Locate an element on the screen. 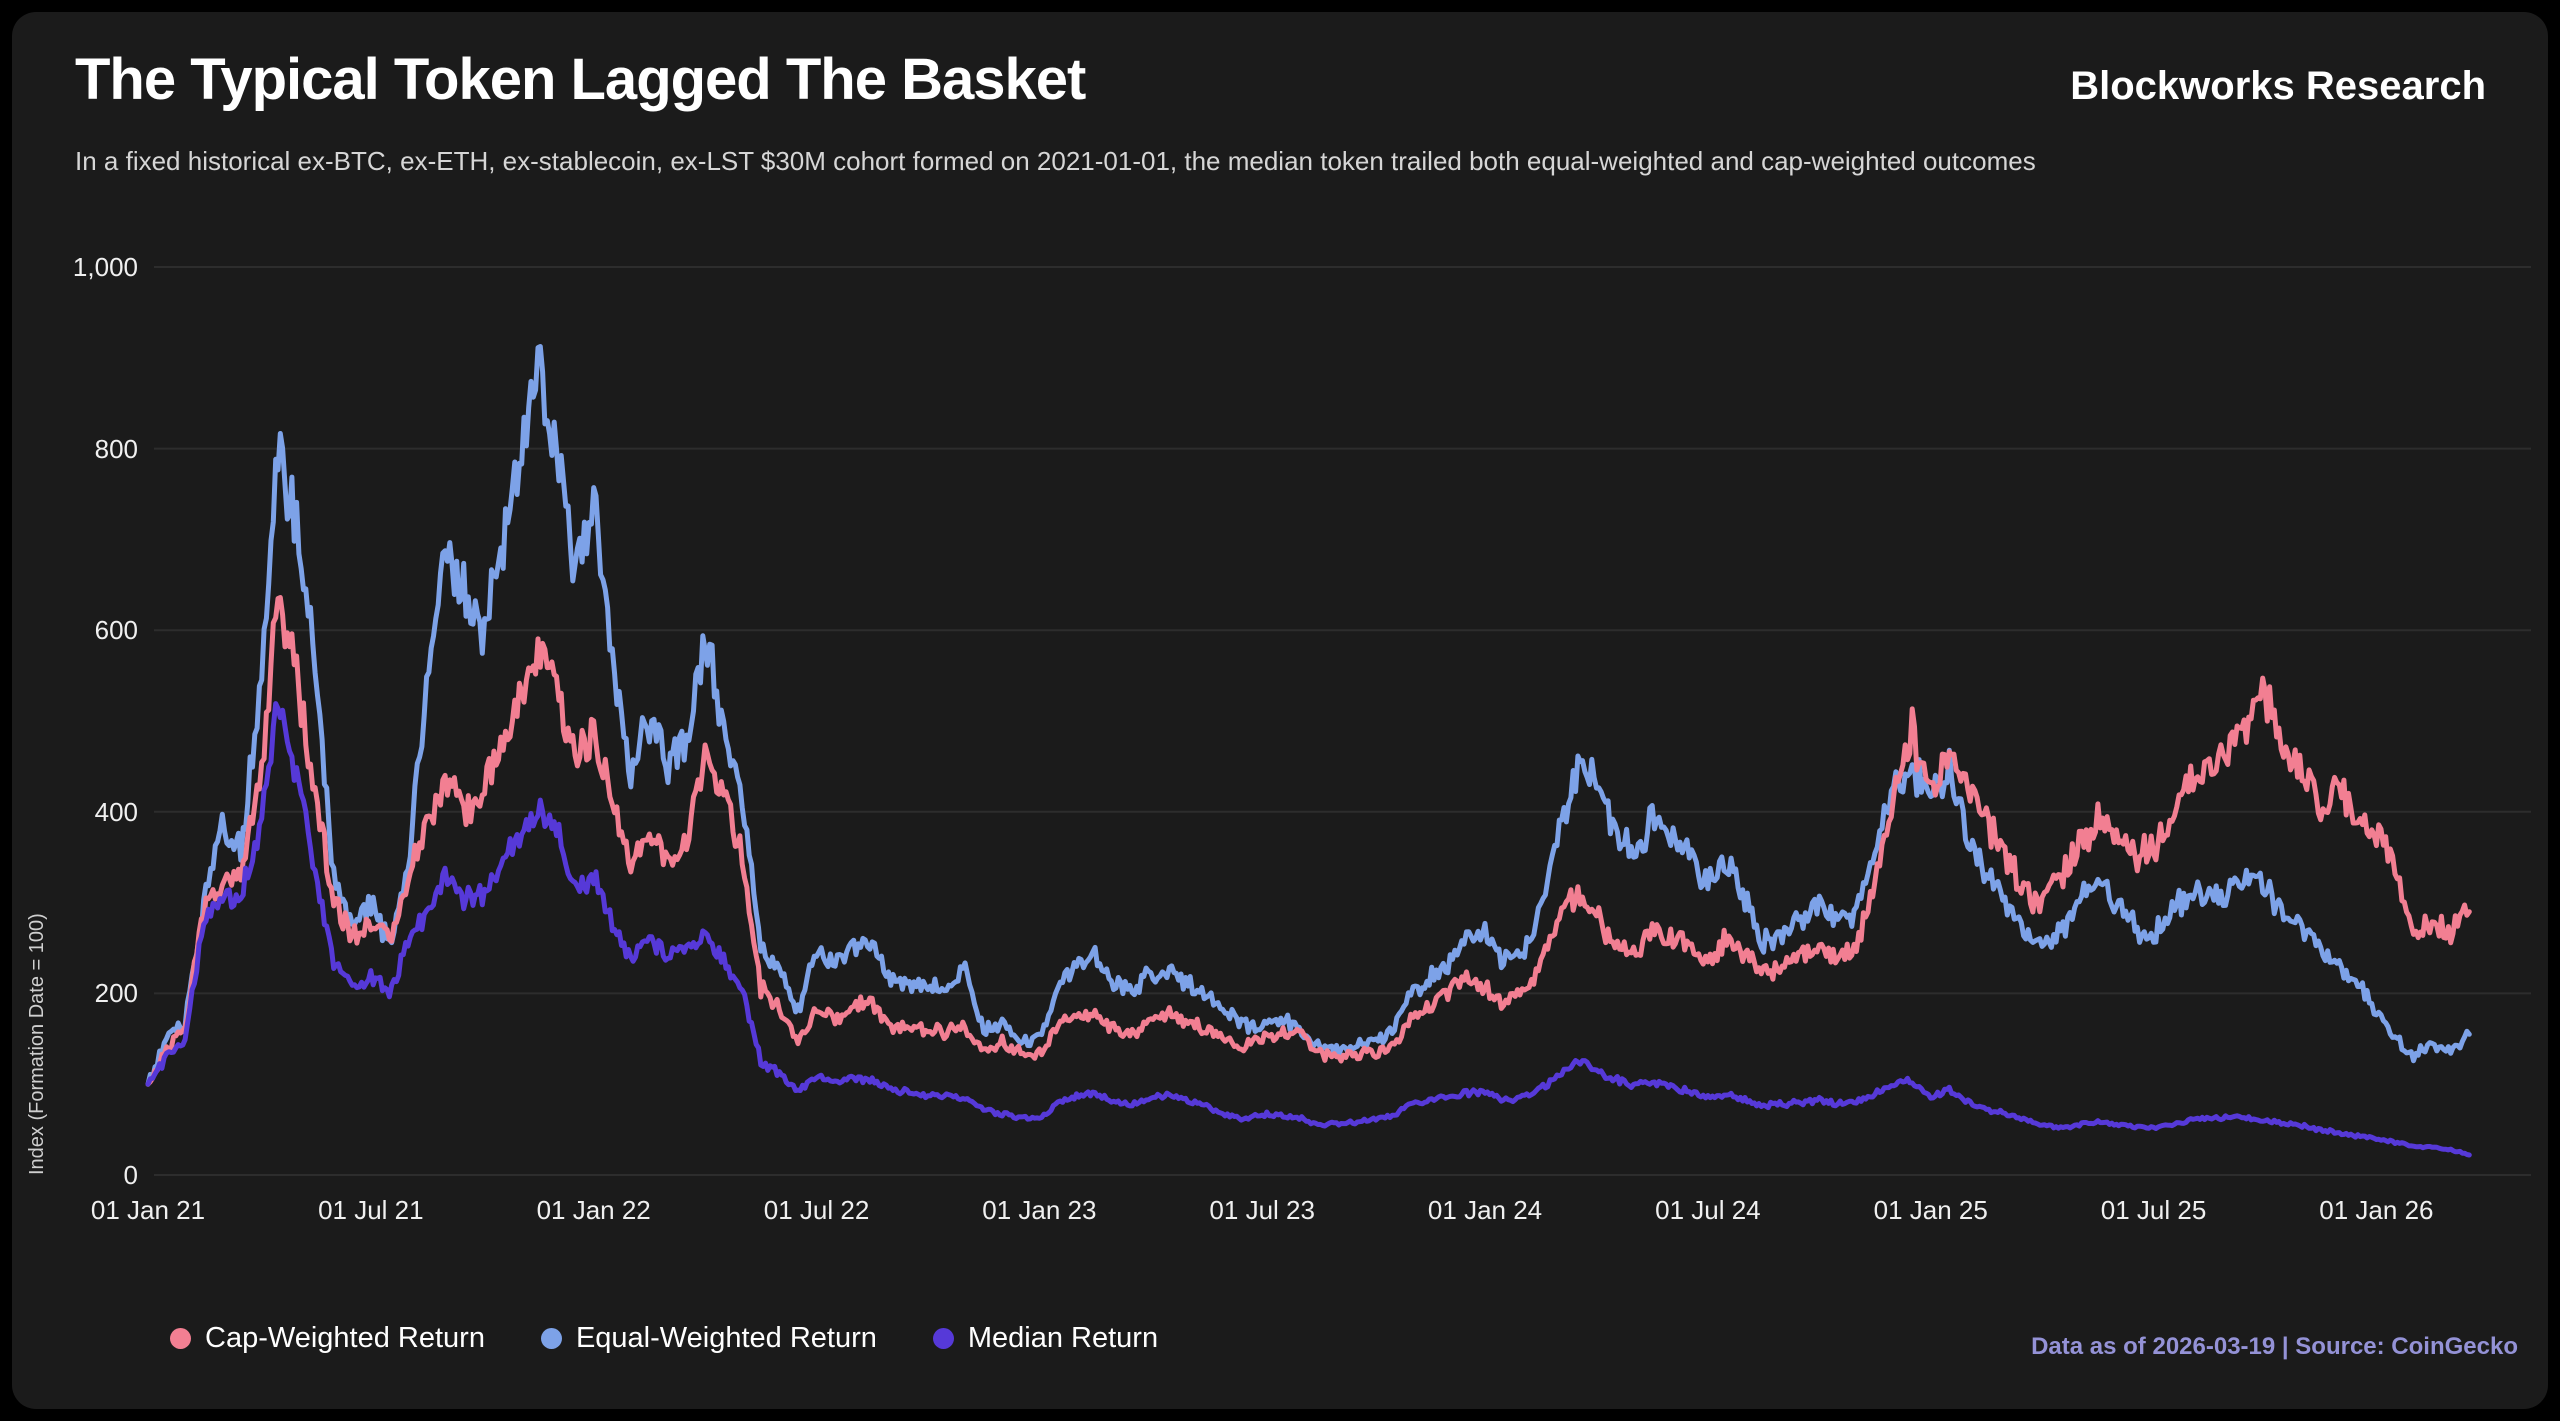  y-tick-label: 0 is located at coordinates (130, 1175).